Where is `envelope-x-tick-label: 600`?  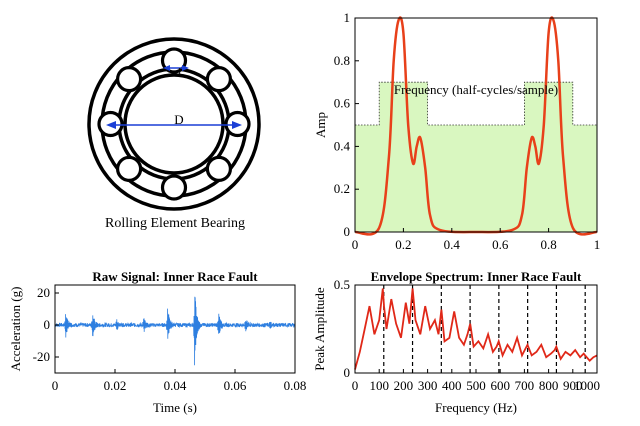 envelope-x-tick-label: 600 is located at coordinates (500, 385).